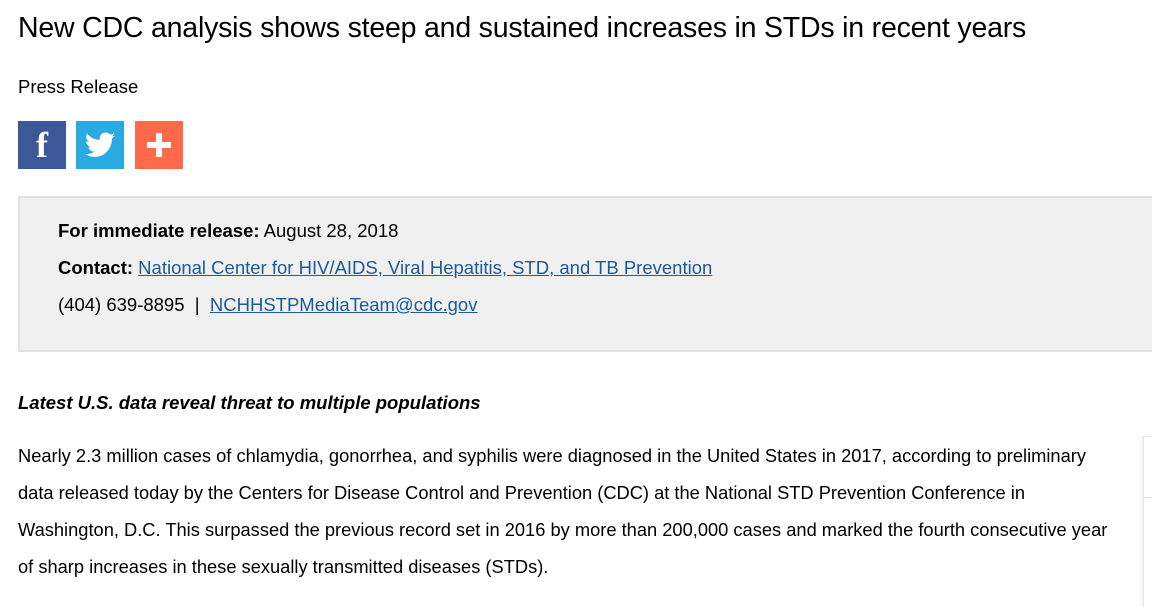  I want to click on release-date: August 28, 2018, so click(331, 230).